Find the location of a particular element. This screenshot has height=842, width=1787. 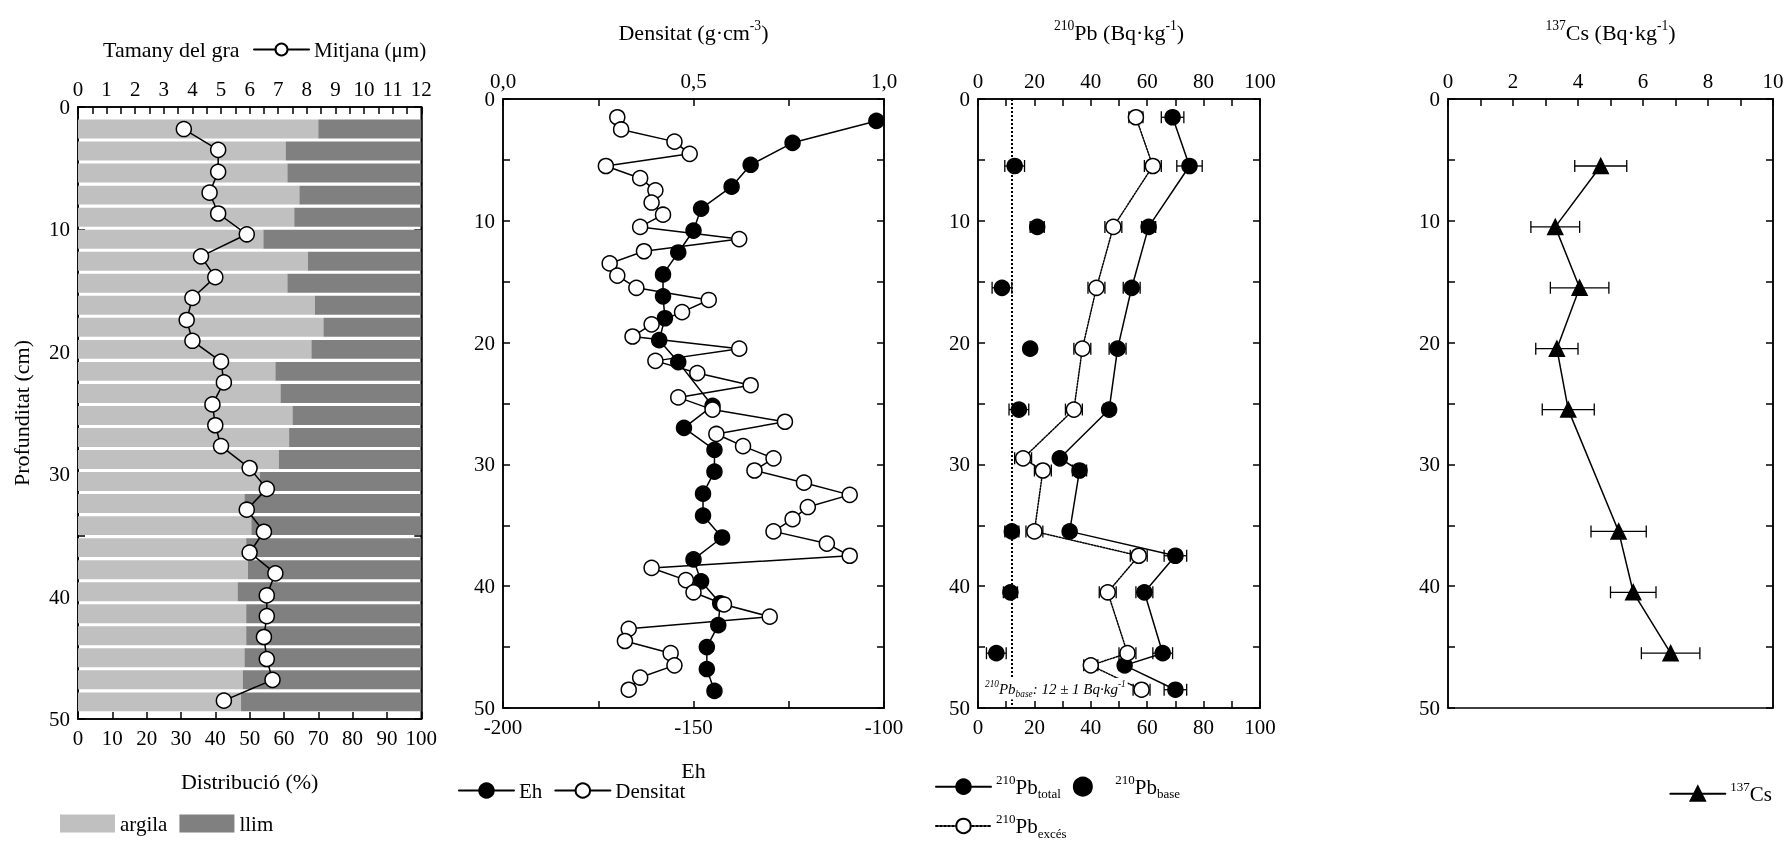

x-tick-label: 50 is located at coordinates (250, 737).